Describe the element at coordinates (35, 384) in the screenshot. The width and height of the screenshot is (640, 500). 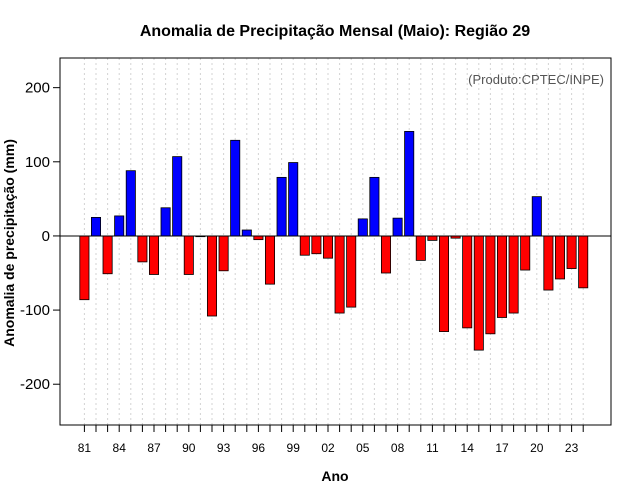
I see `y-tick-label: -200` at that location.